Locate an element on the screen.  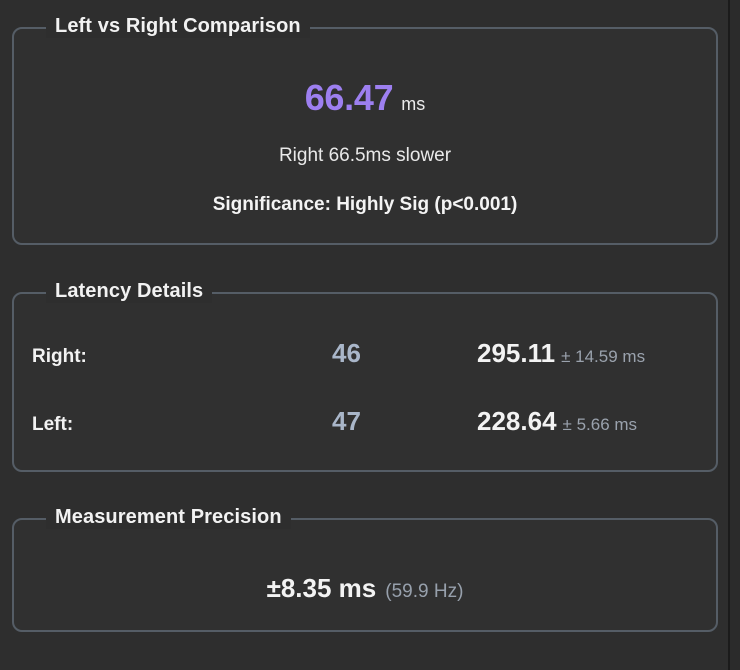
latency-row-mean: 228.64 is located at coordinates (517, 421).